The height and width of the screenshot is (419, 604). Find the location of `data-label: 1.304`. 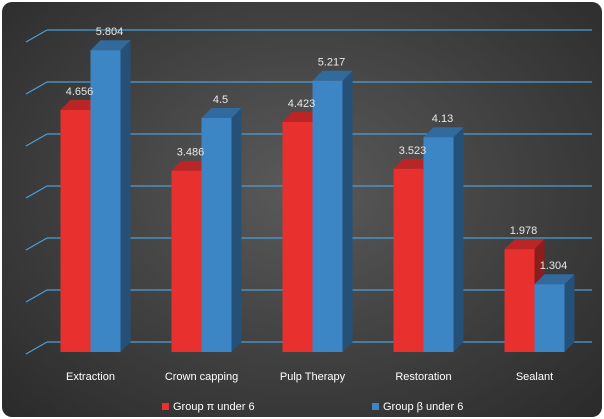

data-label: 1.304 is located at coordinates (554, 266).